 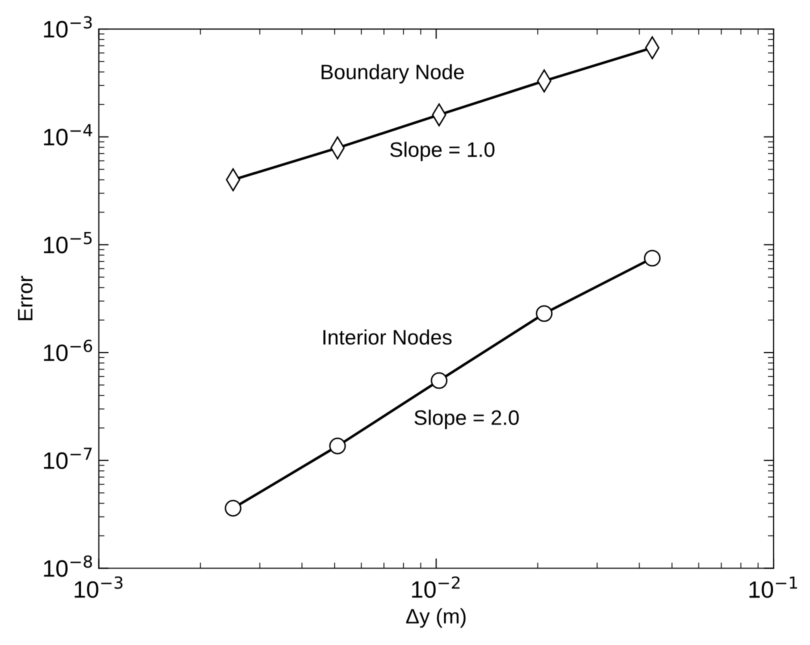 I want to click on annotation: Slope = 2.0, so click(x=466, y=420).